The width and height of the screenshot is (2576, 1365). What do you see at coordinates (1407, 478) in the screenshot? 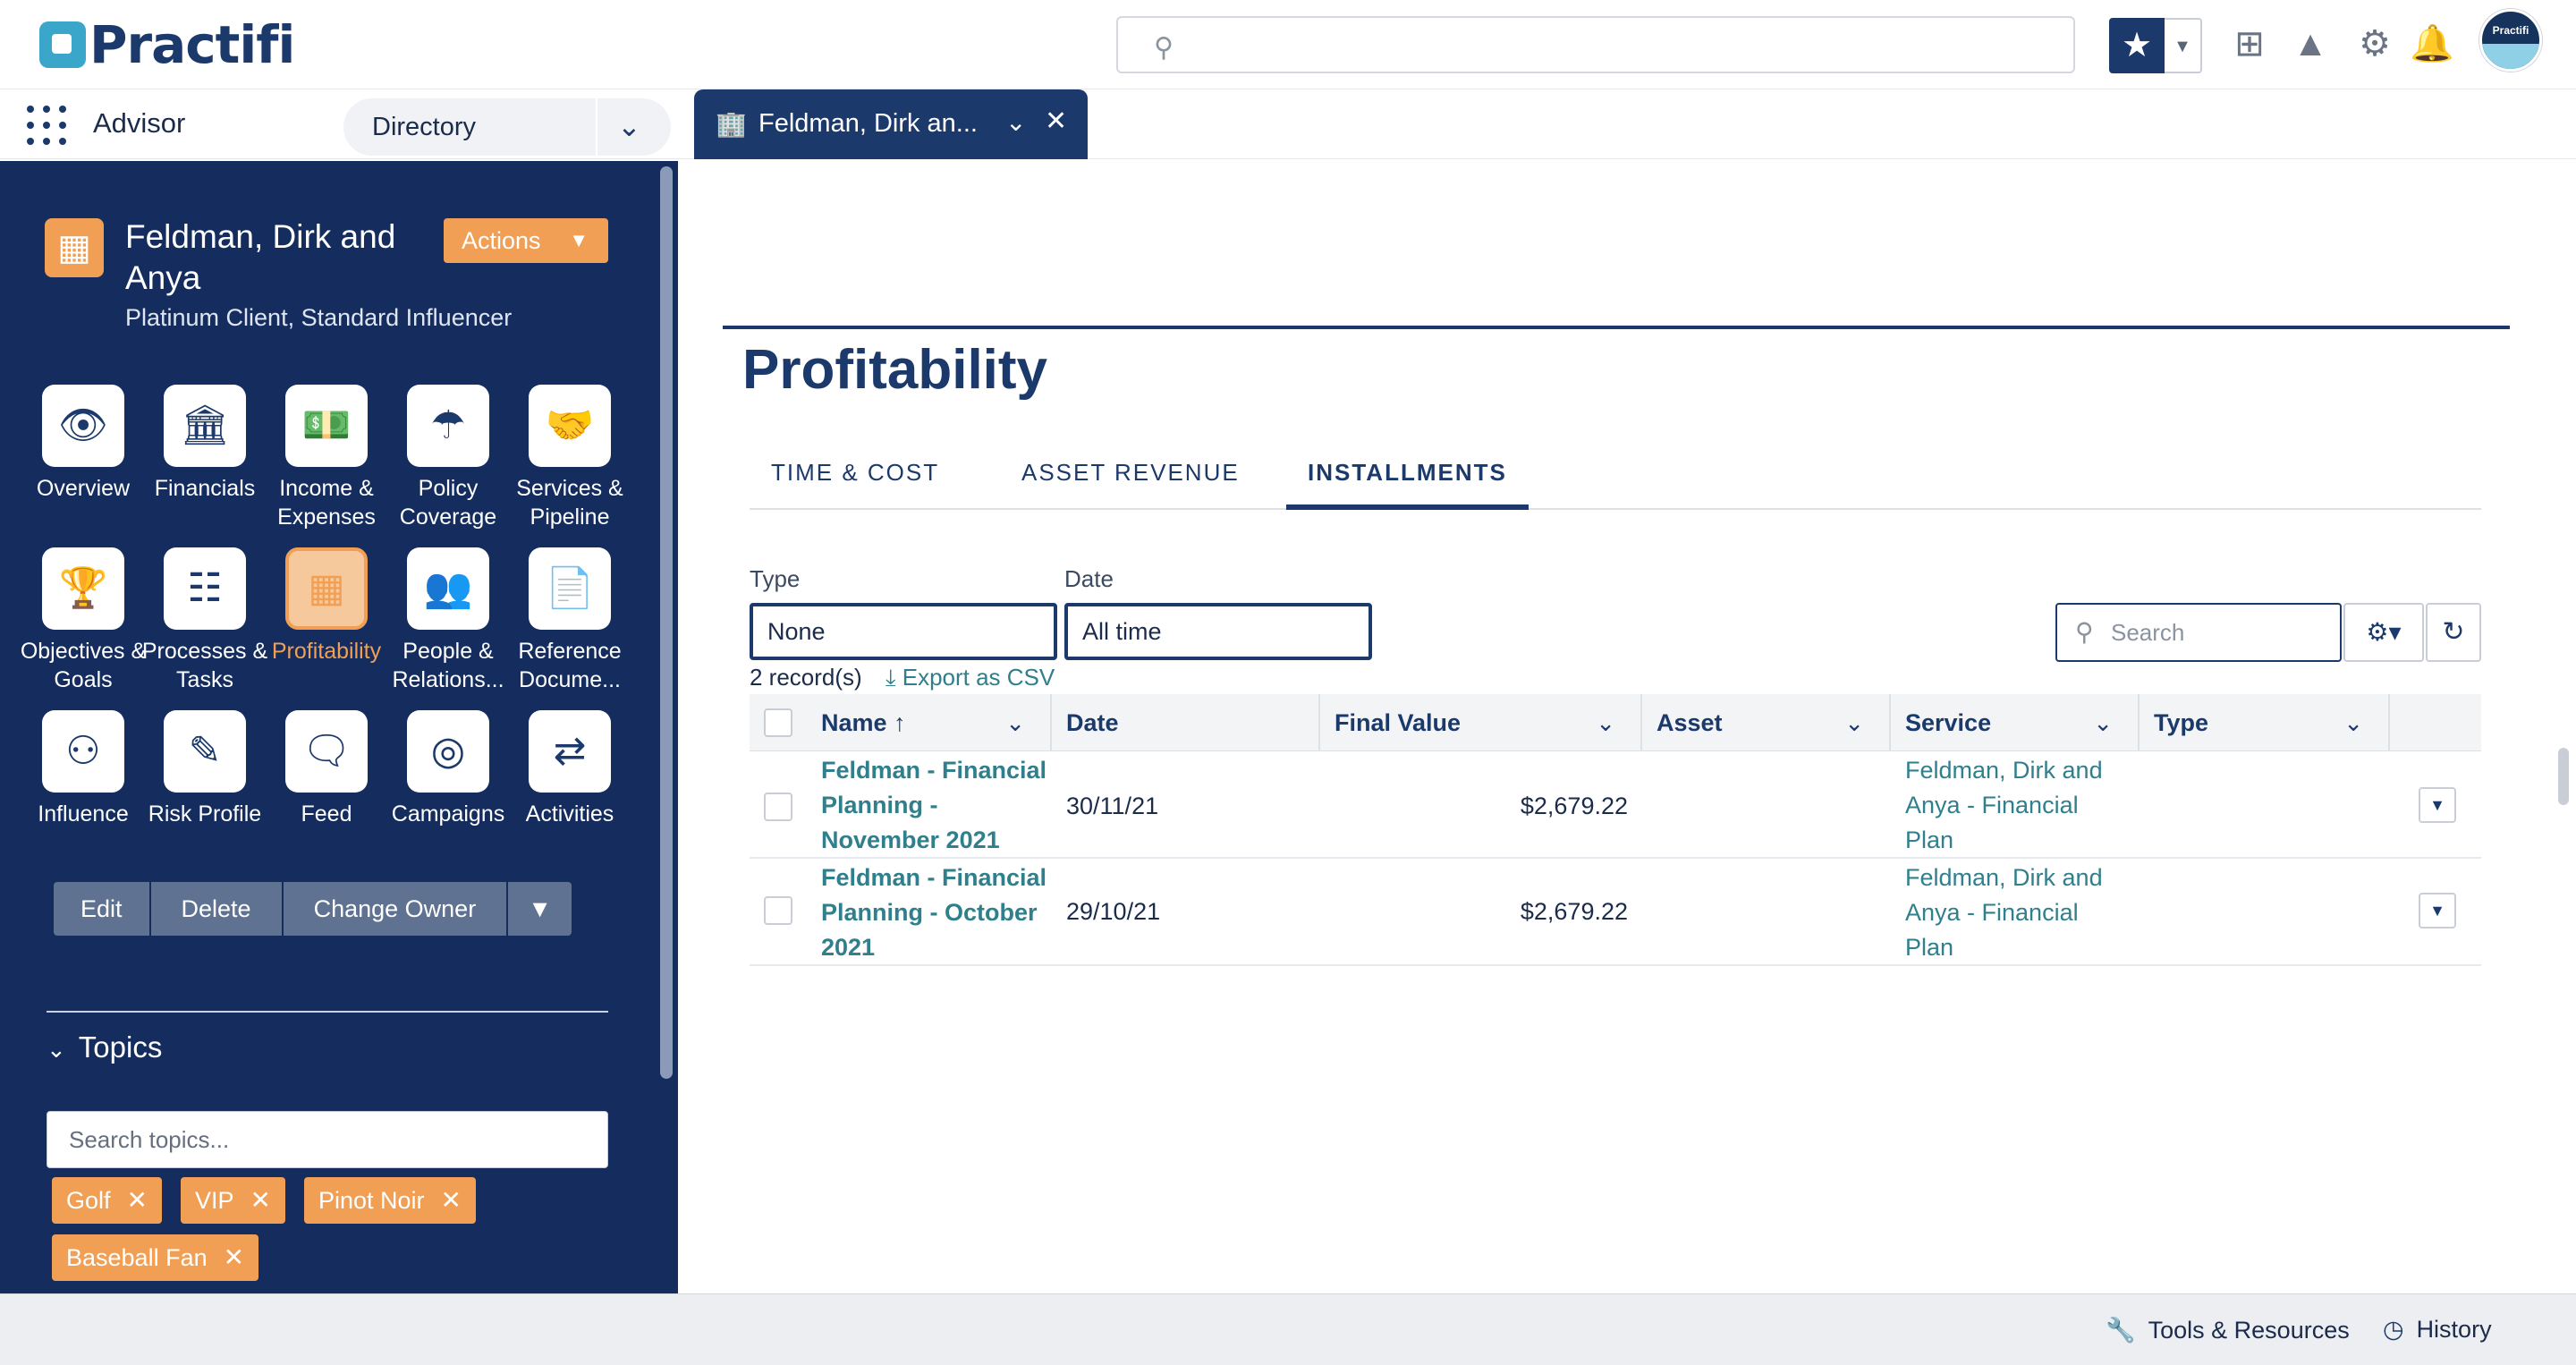
I see `tab-installments: INSTALLMENTS` at bounding box center [1407, 478].